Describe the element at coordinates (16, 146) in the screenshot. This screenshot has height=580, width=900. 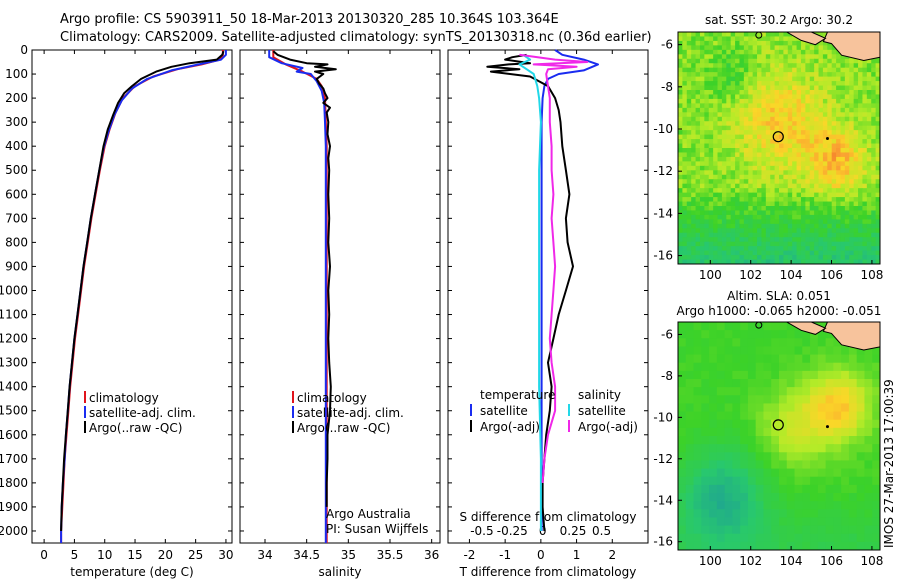
I see `depth-tick-label: 400` at that location.